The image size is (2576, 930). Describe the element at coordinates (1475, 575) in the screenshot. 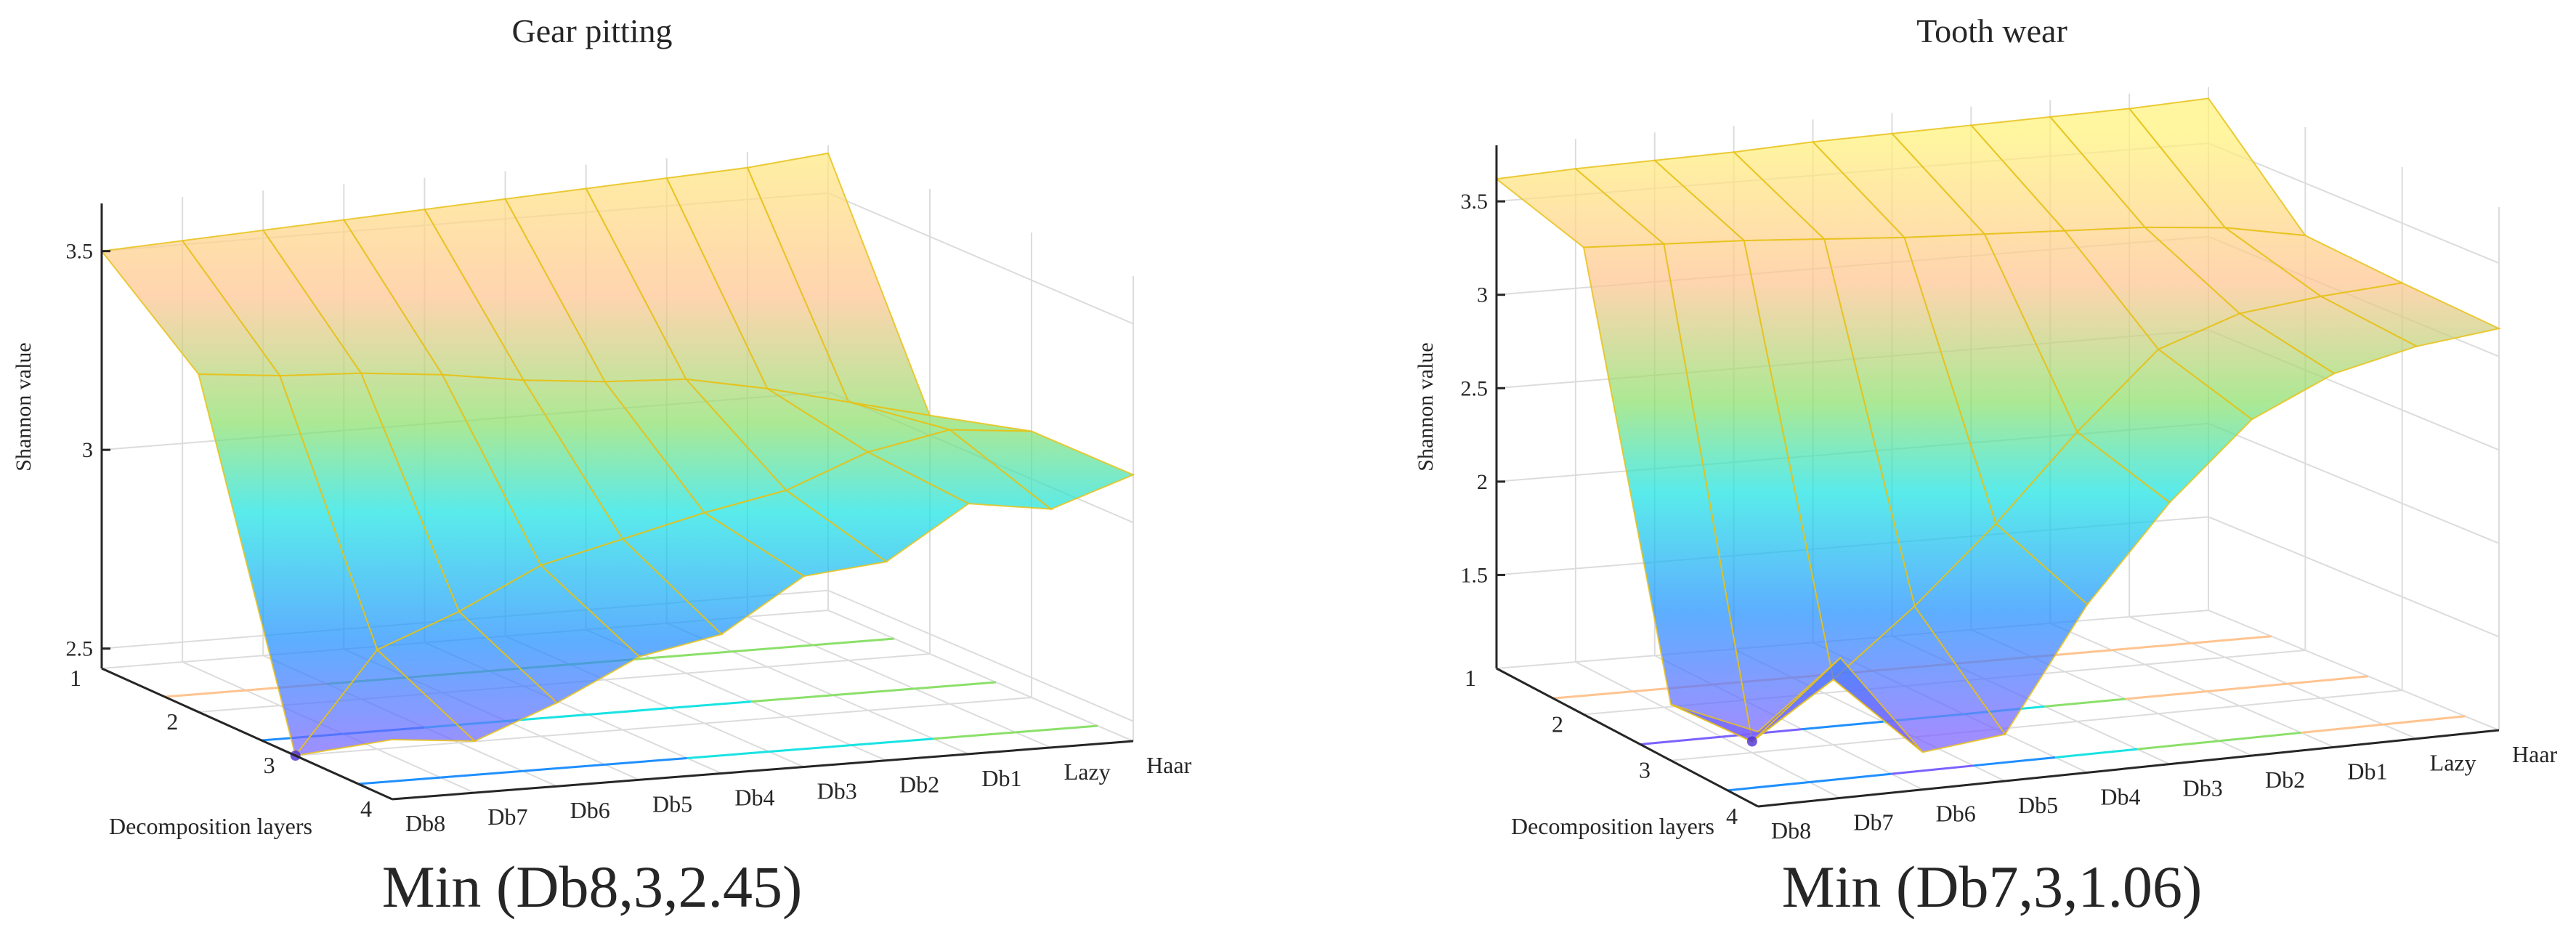

I see `z-tick-label: 1.5` at that location.